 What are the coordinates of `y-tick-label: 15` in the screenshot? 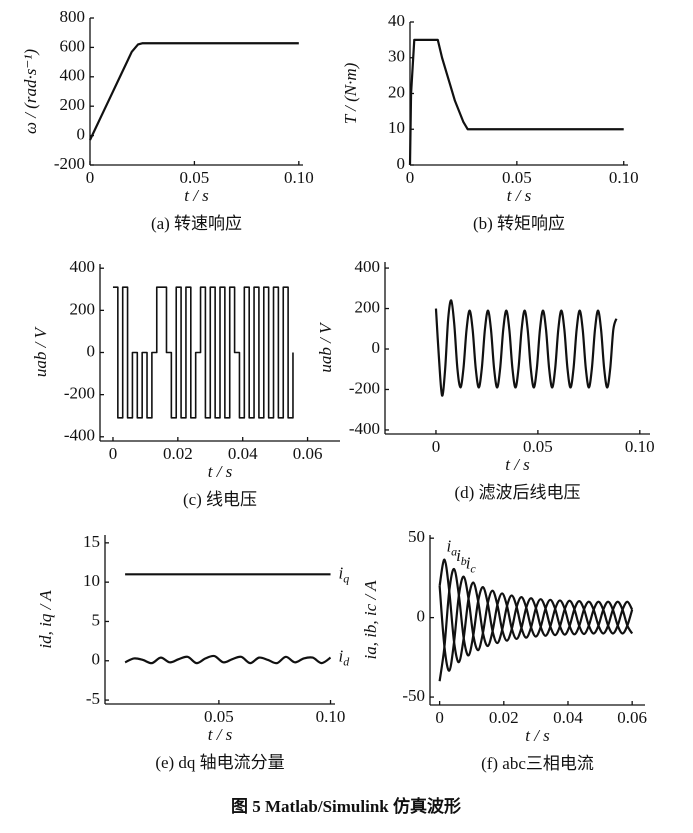 It's located at (91, 541).